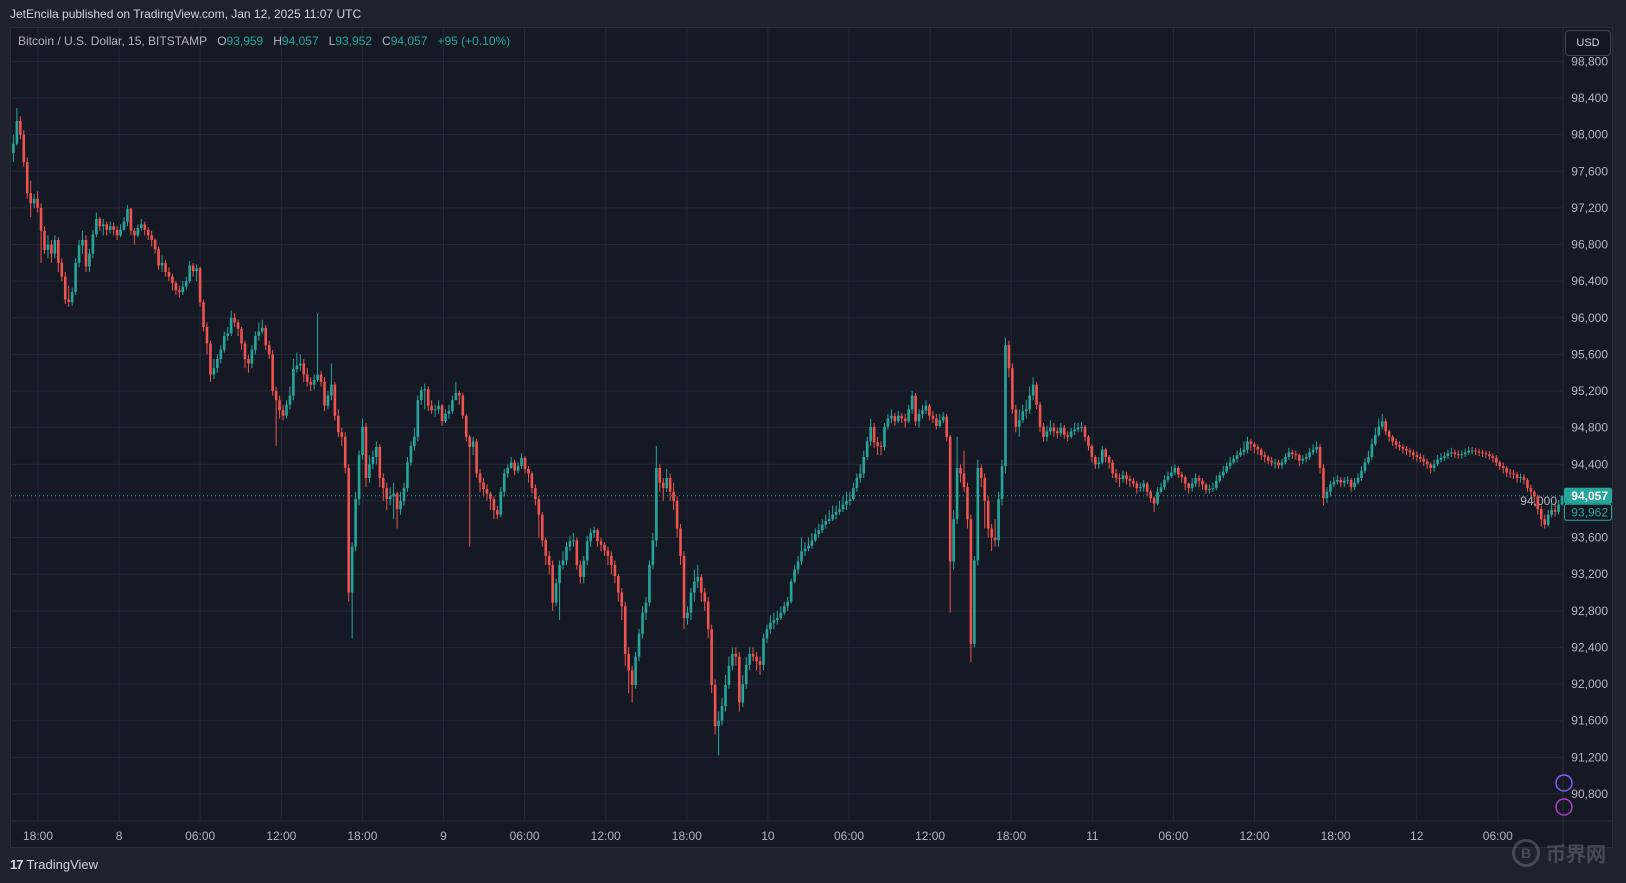  What do you see at coordinates (1589, 721) in the screenshot?
I see `price-tick-label: 91,600` at bounding box center [1589, 721].